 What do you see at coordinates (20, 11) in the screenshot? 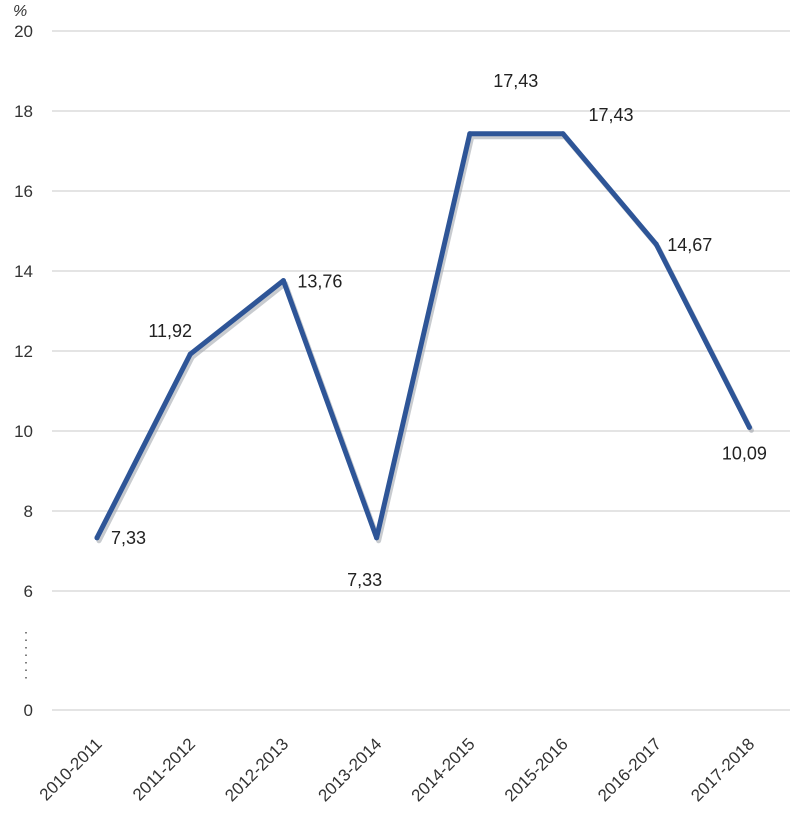
I see `y-axis-unit-label: %` at bounding box center [20, 11].